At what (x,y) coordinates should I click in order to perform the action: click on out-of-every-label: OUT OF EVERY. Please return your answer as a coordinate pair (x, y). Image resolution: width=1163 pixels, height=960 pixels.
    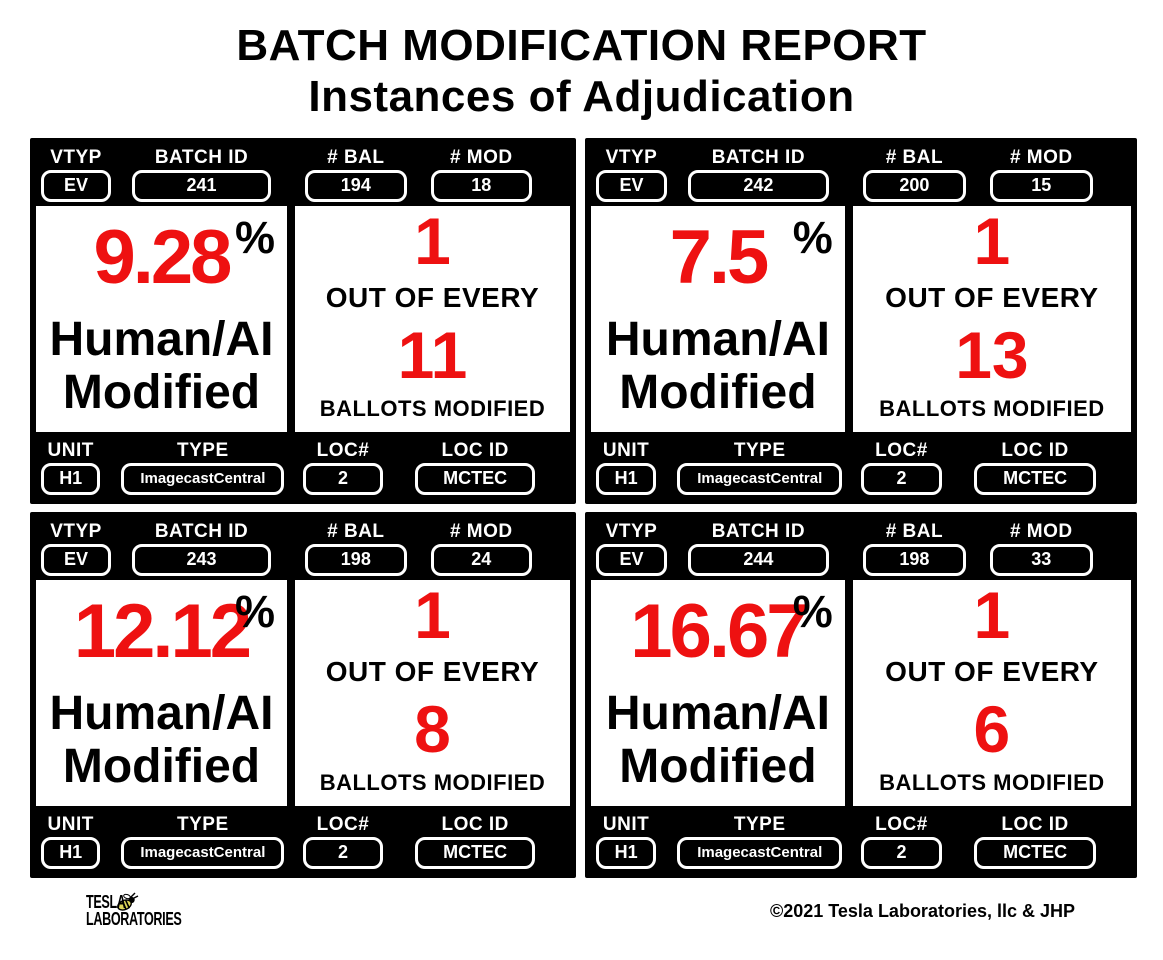
    Looking at the image, I should click on (992, 298).